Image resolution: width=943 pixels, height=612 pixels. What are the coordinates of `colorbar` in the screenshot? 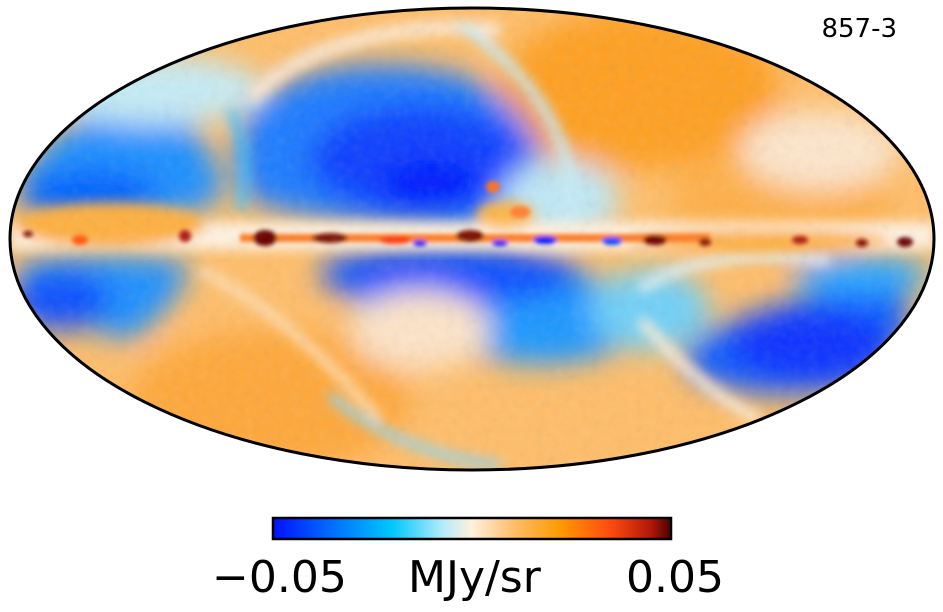 It's located at (472, 528).